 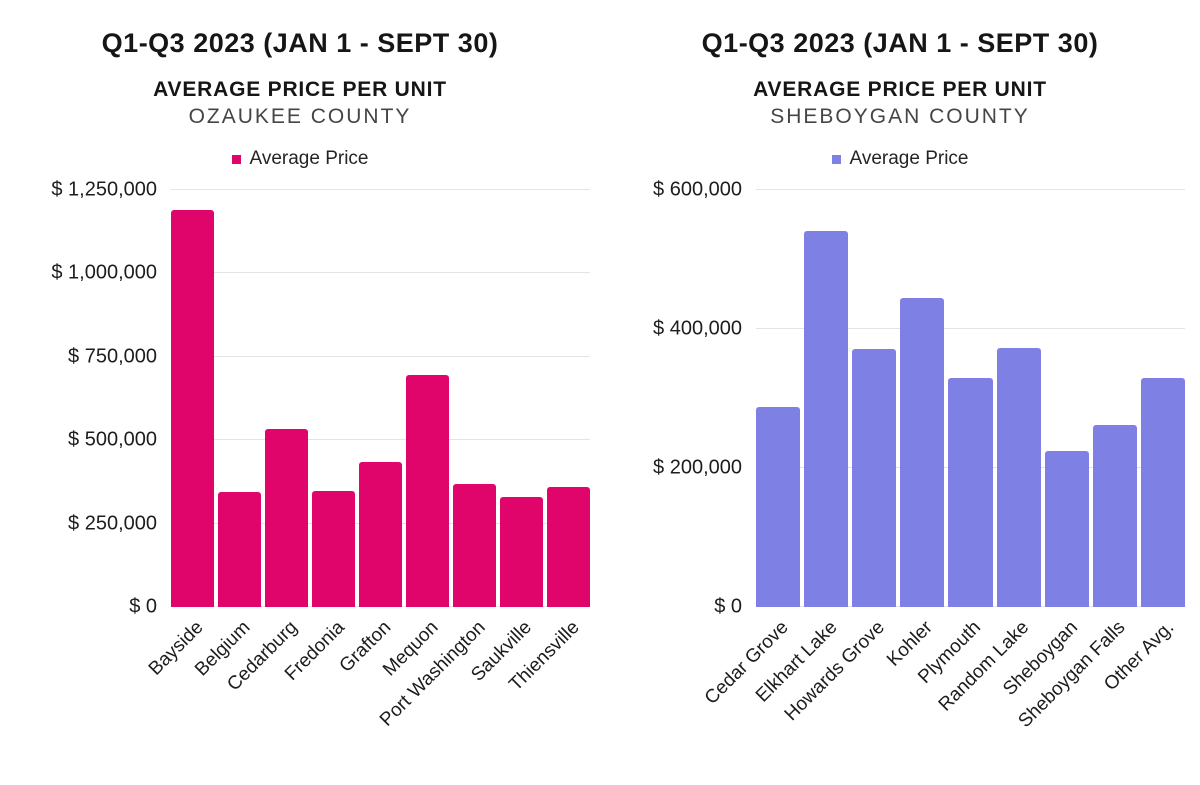 What do you see at coordinates (1076, 696) in the screenshot?
I see `x-cell: Sheboygan Falls` at bounding box center [1076, 696].